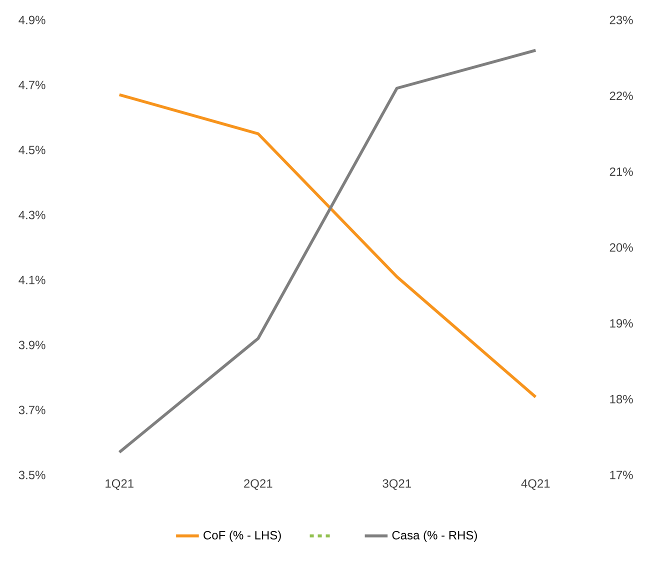 The image size is (650, 561). I want to click on y2-tick-label: 18%, so click(621, 399).